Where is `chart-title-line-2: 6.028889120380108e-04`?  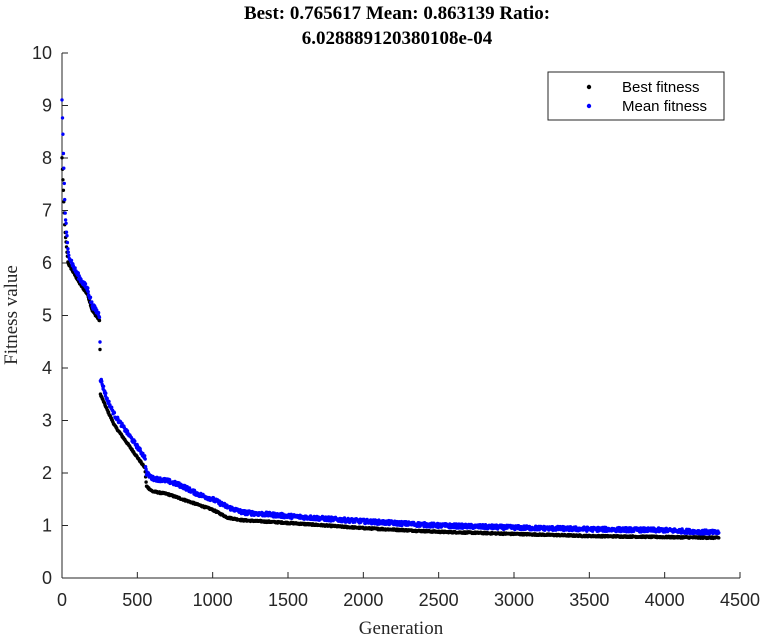 chart-title-line-2: 6.028889120380108e-04 is located at coordinates (397, 38).